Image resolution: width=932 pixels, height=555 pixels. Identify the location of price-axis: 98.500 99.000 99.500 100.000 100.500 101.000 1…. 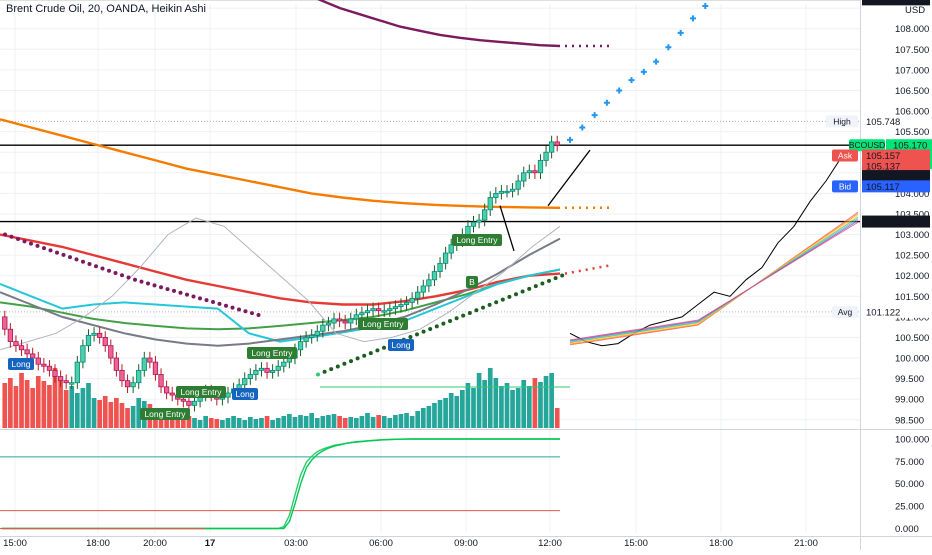
(912, 270).